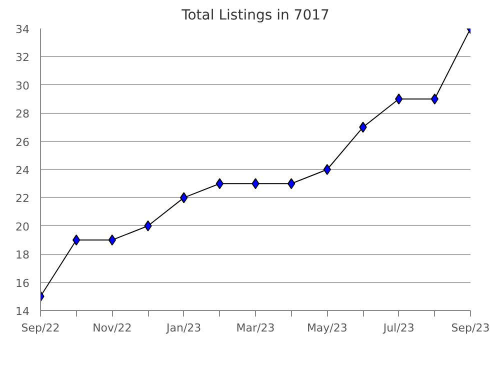 This screenshot has height=380, width=490. What do you see at coordinates (184, 328) in the screenshot?
I see `x-tick-label: Jan/23` at bounding box center [184, 328].